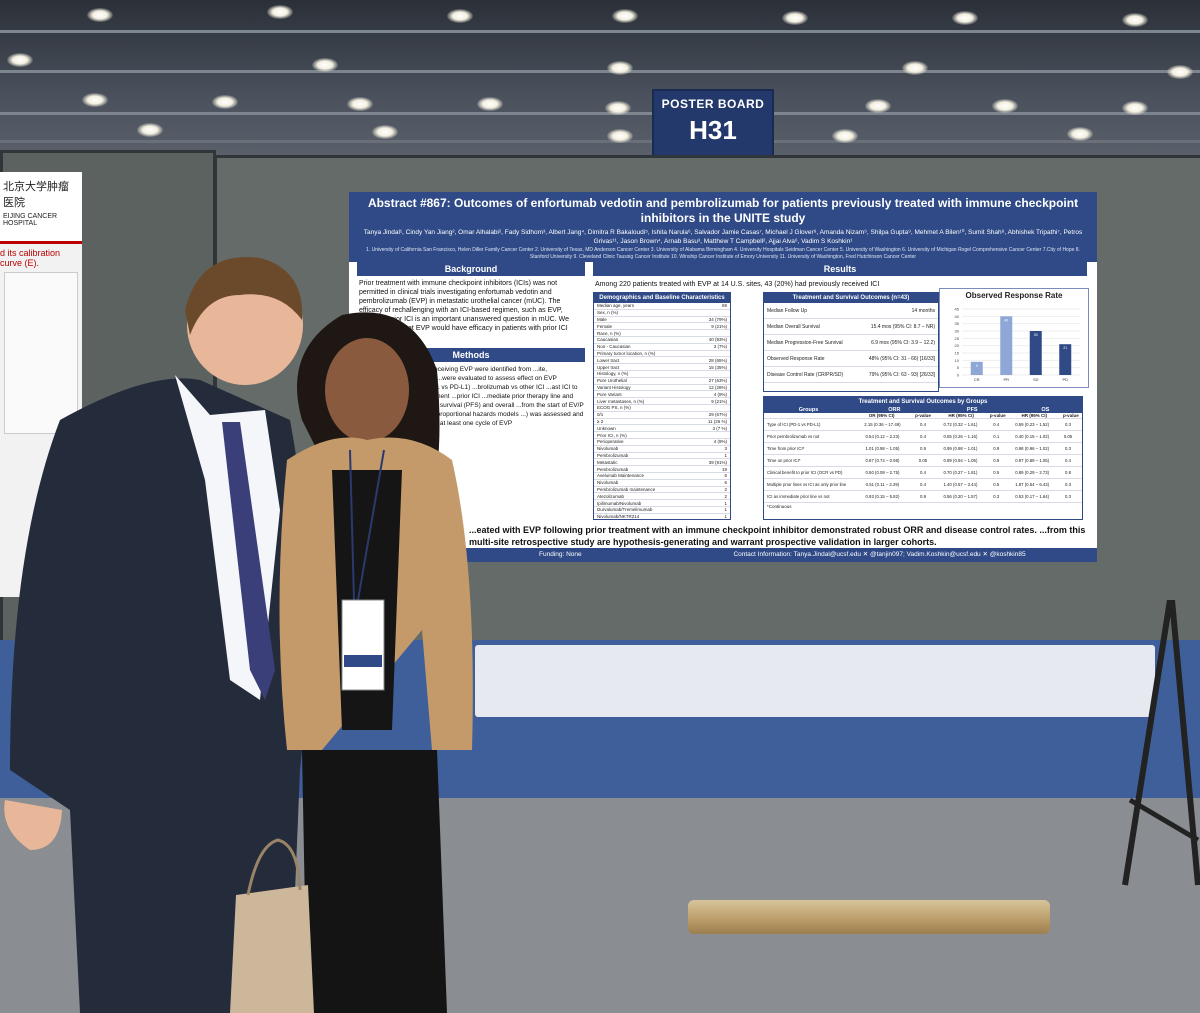 This screenshot has height=1013, width=1200. Describe the element at coordinates (724, 306) in the screenshot. I see `demographics-row-cell: 69` at that location.